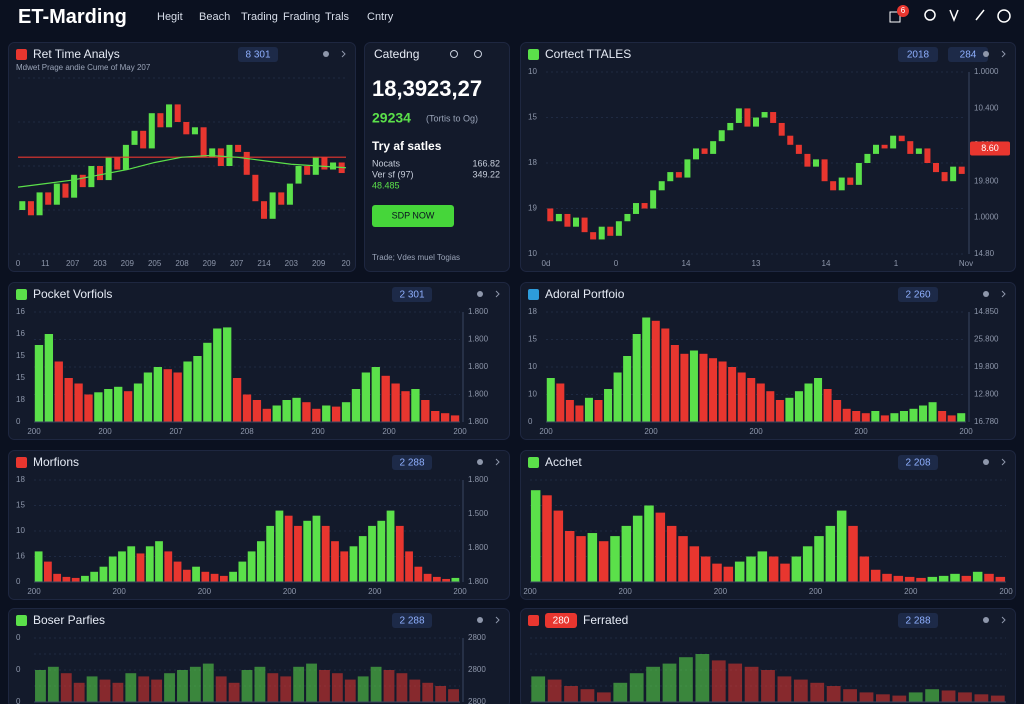 The image size is (1024, 704). I want to click on notification-badge, so click(903, 11).